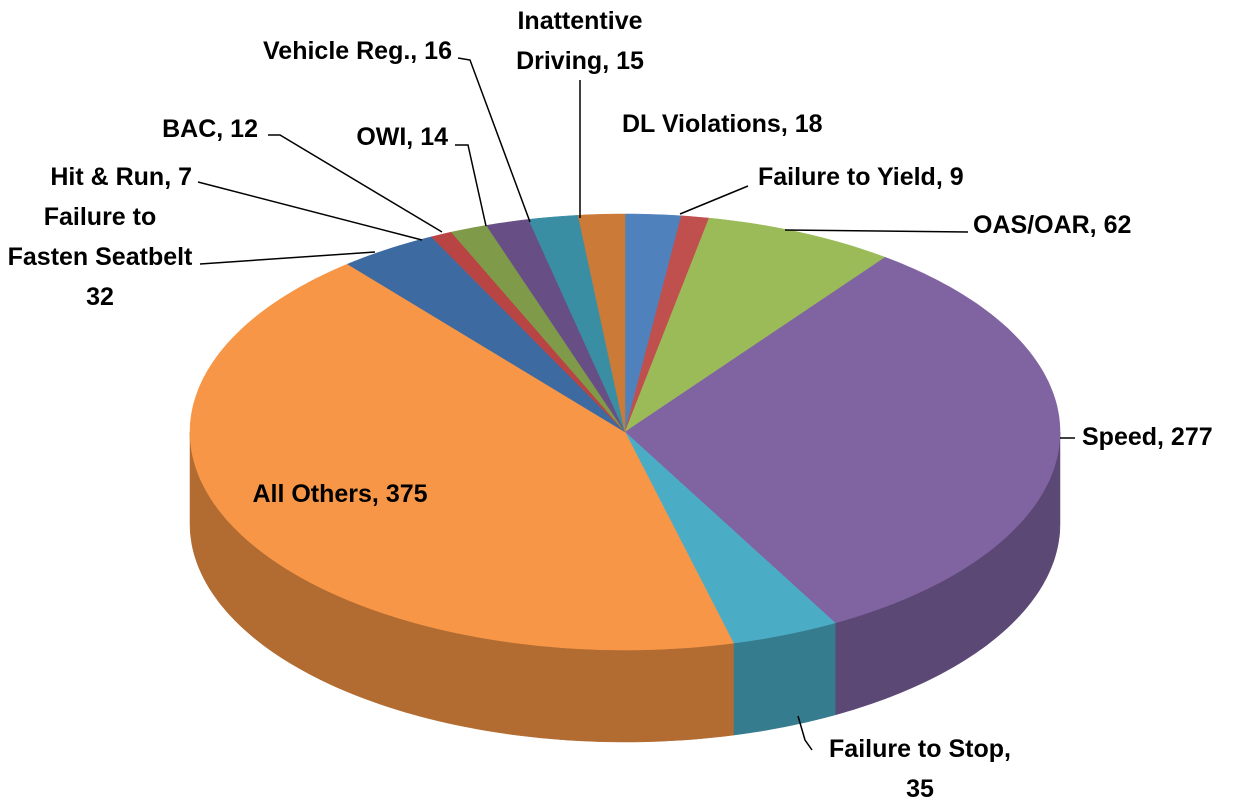 The width and height of the screenshot is (1239, 807). Describe the element at coordinates (580, 61) in the screenshot. I see `data-label-line: Driving, 15` at that location.